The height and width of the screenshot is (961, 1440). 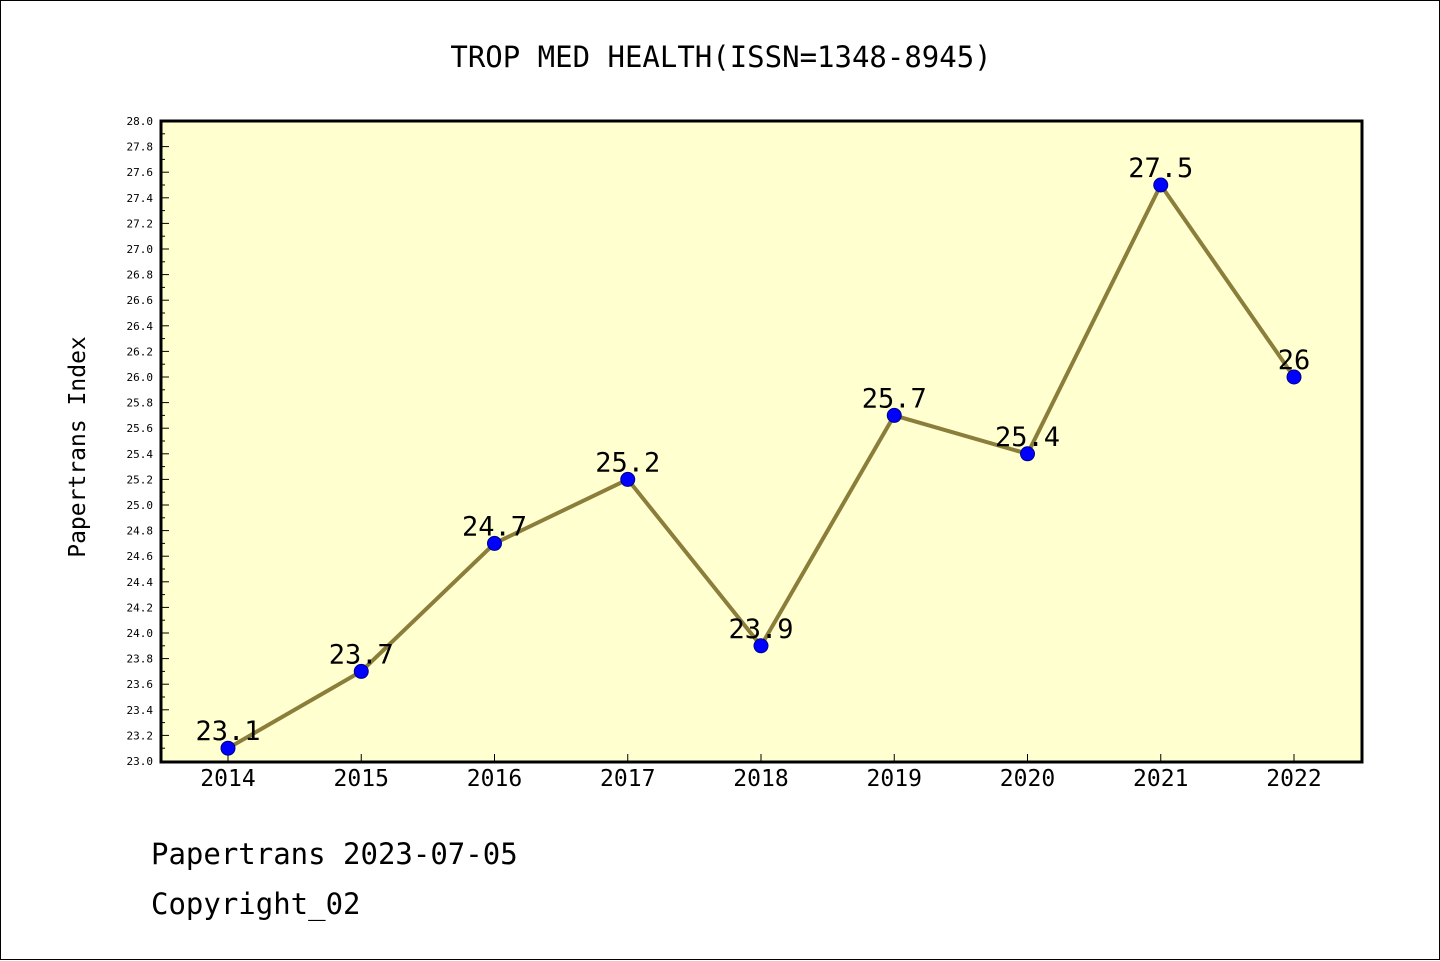 I want to click on data-label: 26, so click(x=1294, y=360).